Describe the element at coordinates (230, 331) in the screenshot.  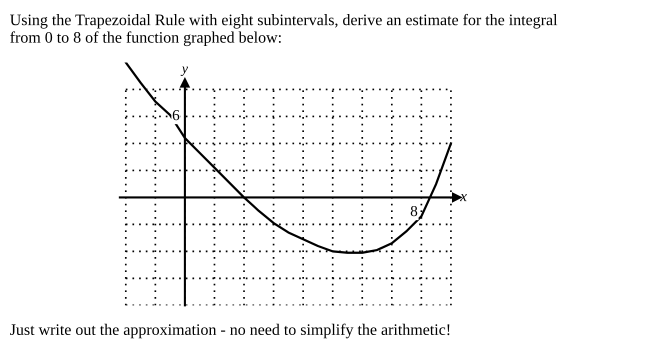
I see `text: Just write out the approximation - no need to simplify the arithmetic!` at that location.